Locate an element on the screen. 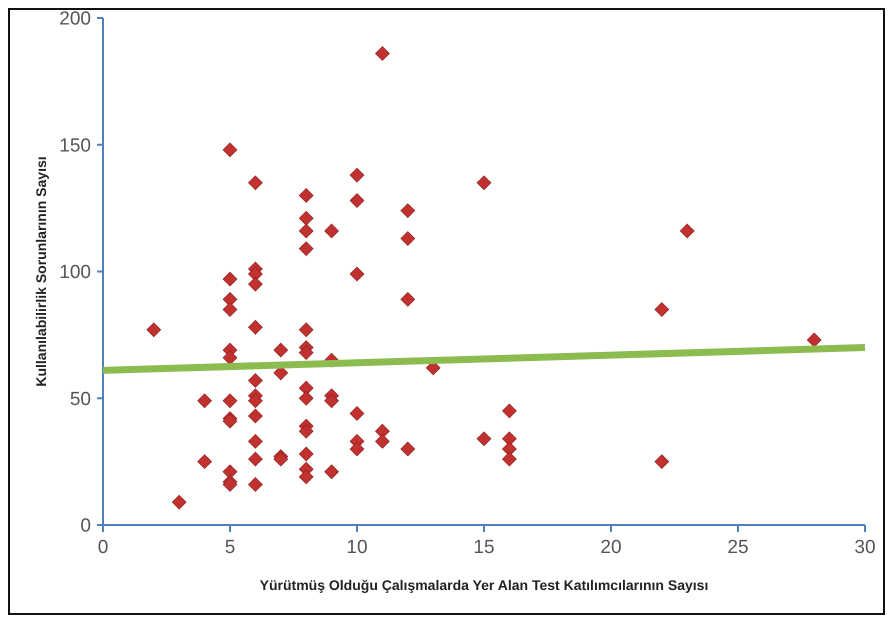  x-axis-title: Yürütmüş Olduğu Çalışmalarda Yer Alan Test Katılımcılarının Sayısı is located at coordinates (484, 585).